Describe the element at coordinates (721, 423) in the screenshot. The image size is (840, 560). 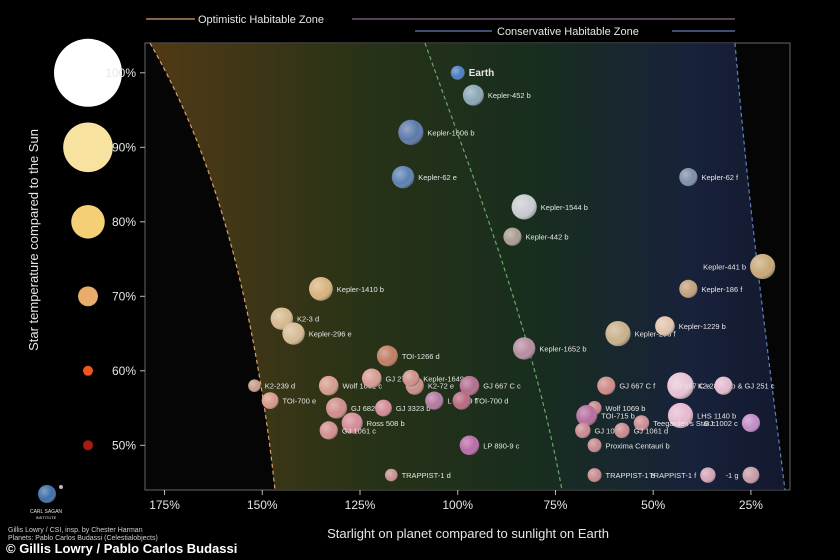
I see `planet-label: GJ 1002 c` at that location.